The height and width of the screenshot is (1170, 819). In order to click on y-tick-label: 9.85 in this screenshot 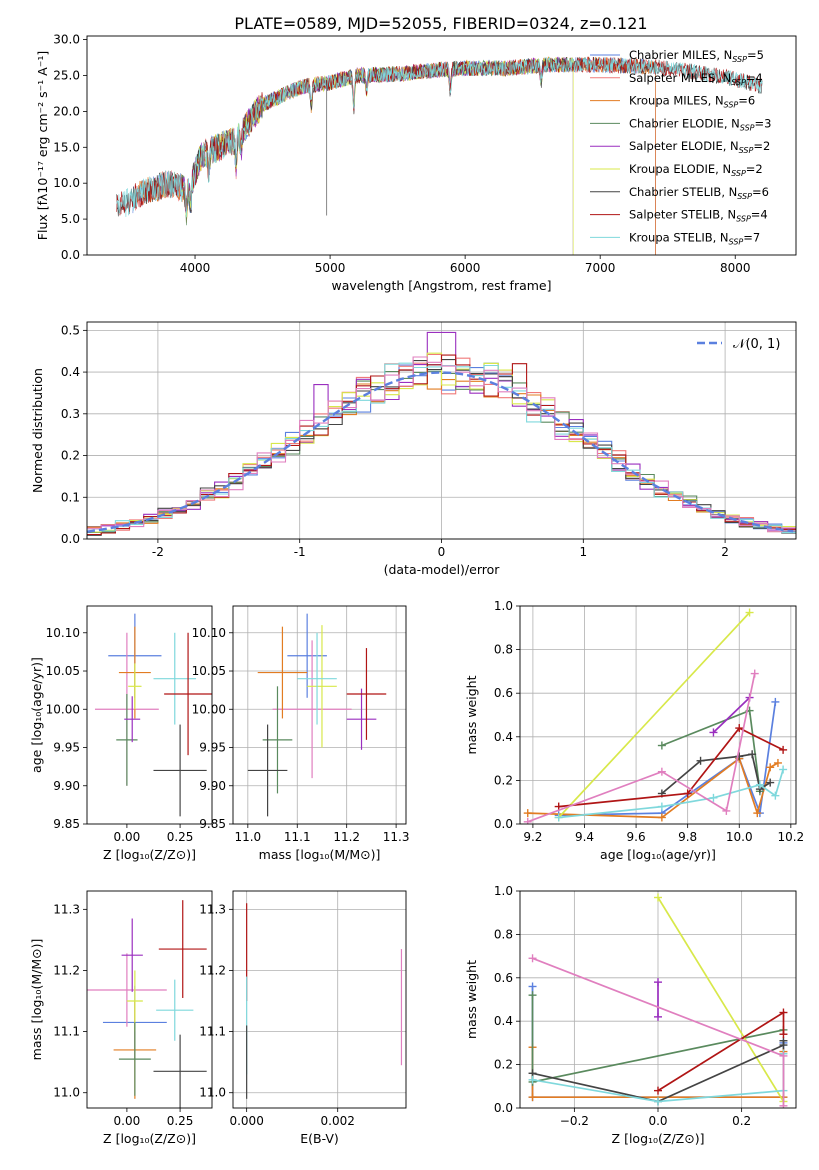, I will do `click(66, 824)`.